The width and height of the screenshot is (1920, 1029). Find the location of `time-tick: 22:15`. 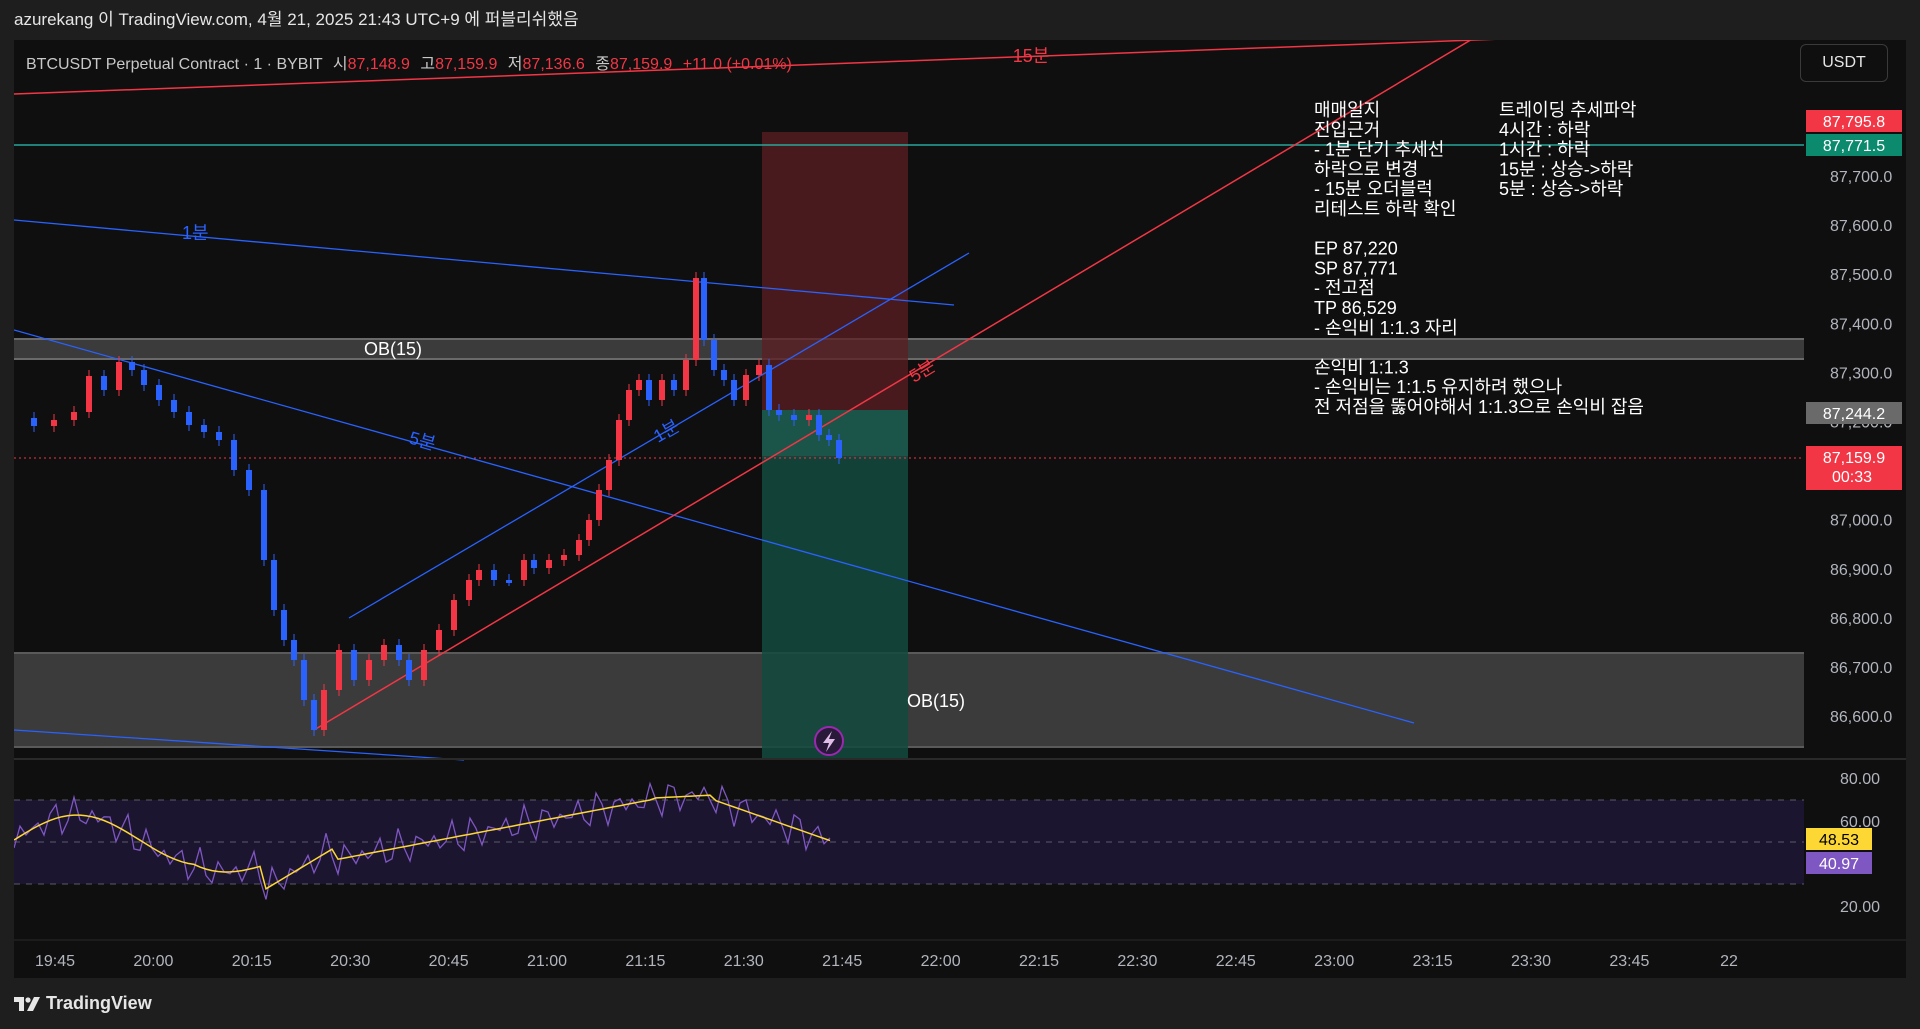

time-tick: 22:15 is located at coordinates (1039, 961).